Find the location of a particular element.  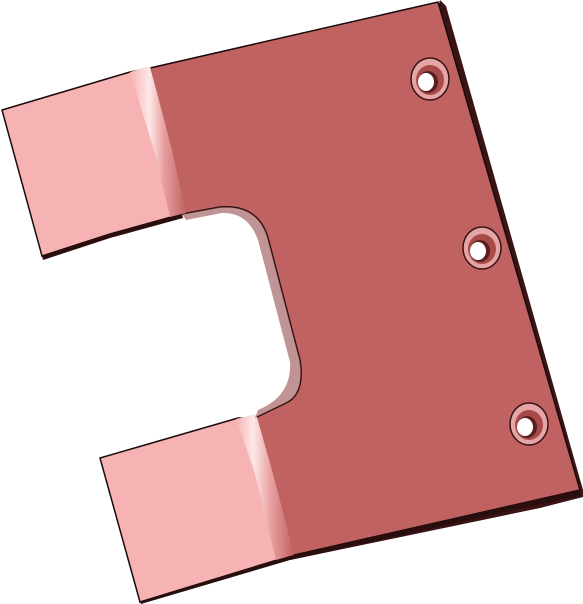

lower-bend is located at coordinates (265, 487).